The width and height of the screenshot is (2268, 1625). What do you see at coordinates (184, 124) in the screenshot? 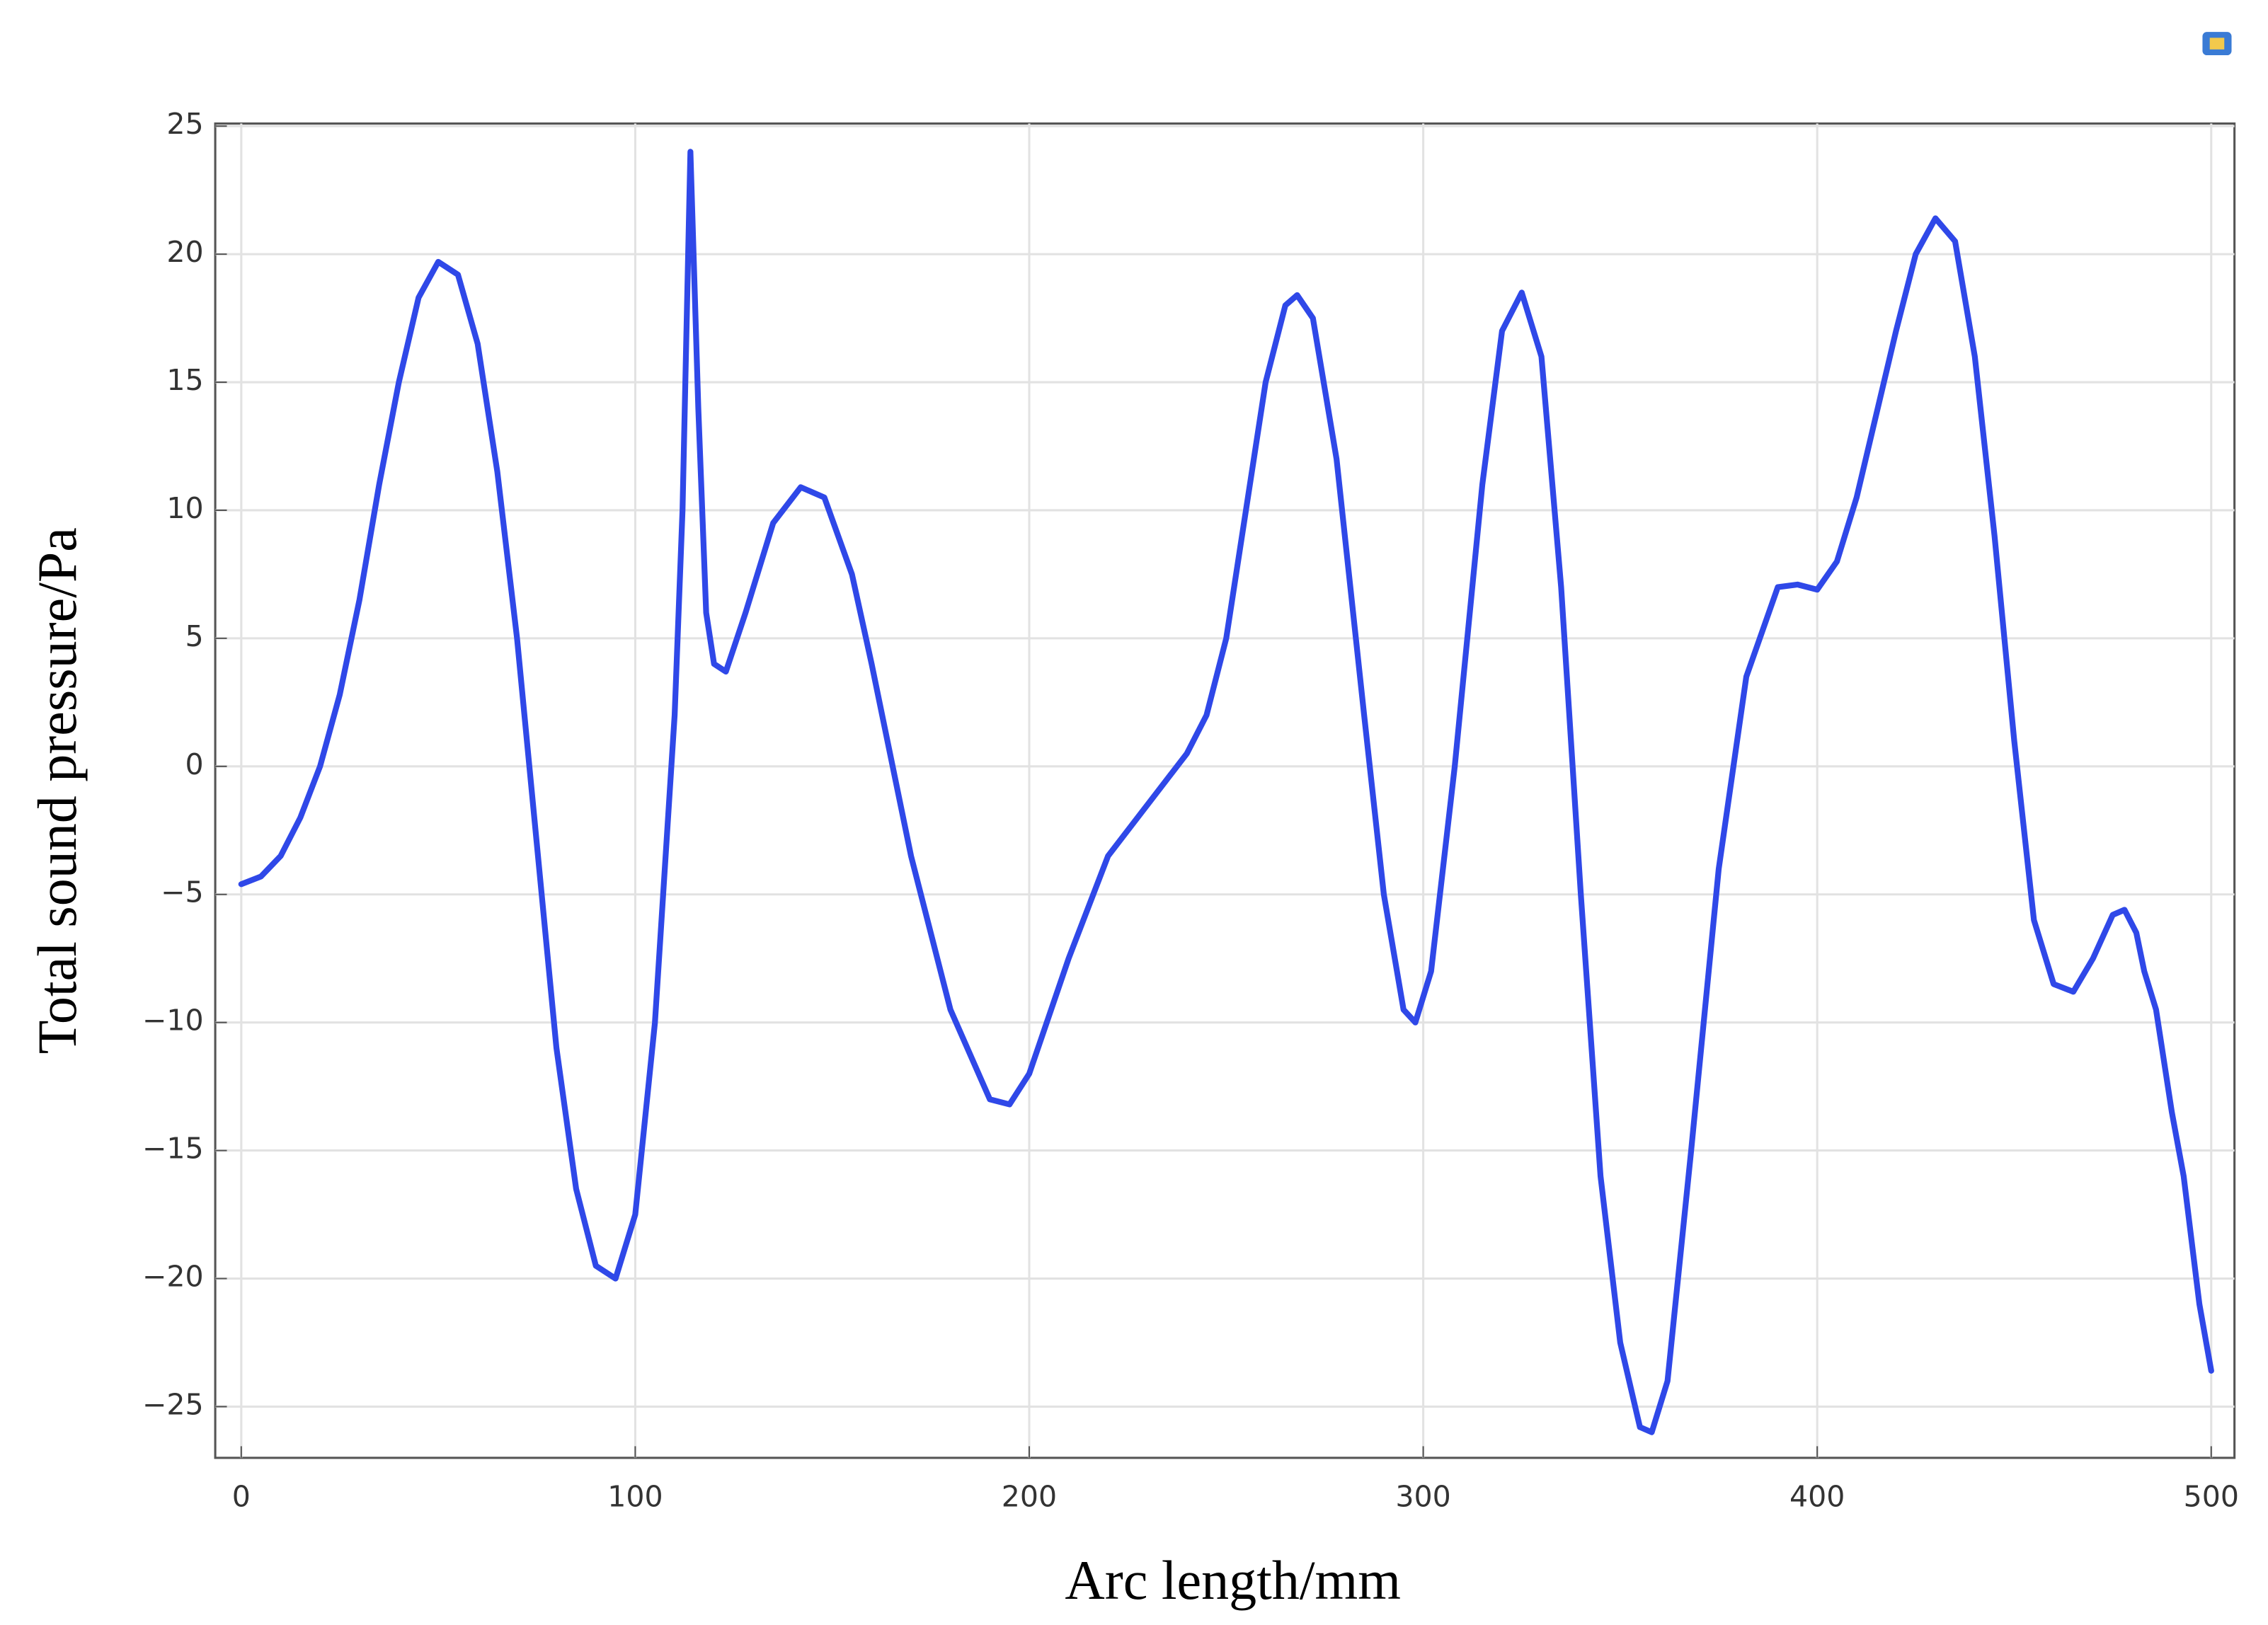
I see `y-tick-label: 25` at bounding box center [184, 124].